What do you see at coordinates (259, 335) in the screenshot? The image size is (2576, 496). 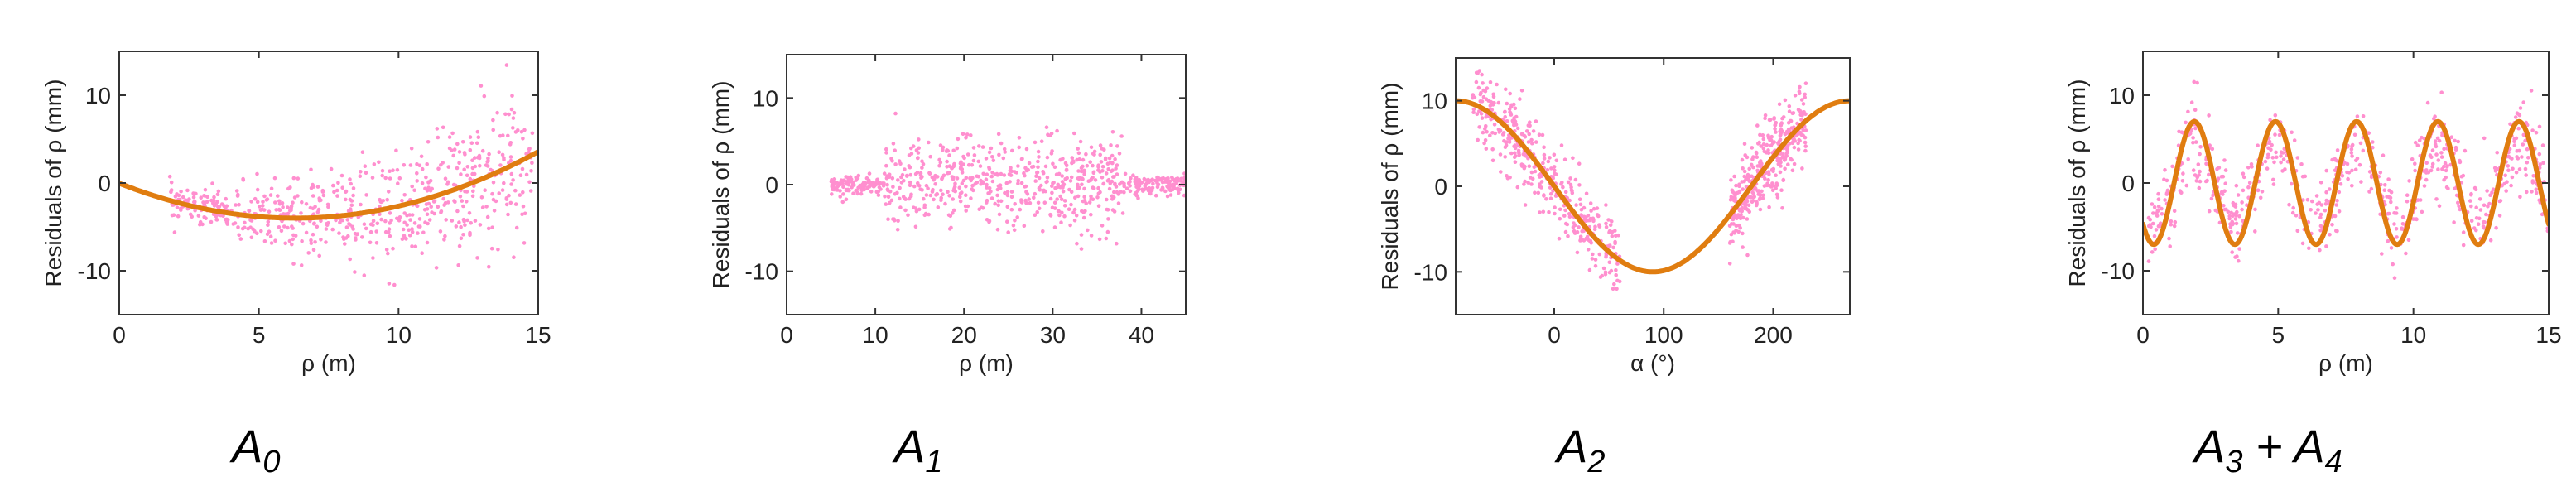 I see `x-tick-label: 5` at bounding box center [259, 335].